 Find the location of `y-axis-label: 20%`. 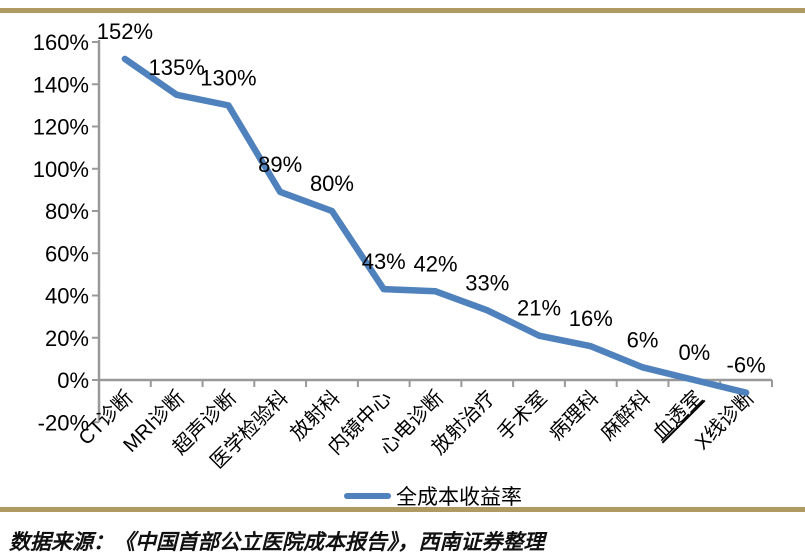

y-axis-label: 20% is located at coordinates (67, 338).